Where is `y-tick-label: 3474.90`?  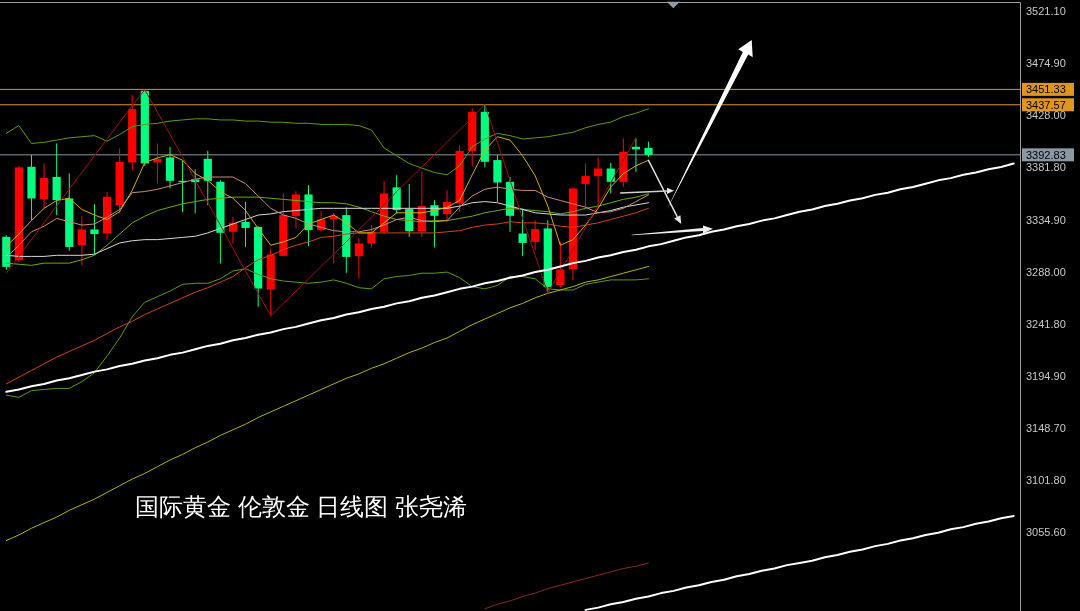
y-tick-label: 3474.90 is located at coordinates (1046, 63).